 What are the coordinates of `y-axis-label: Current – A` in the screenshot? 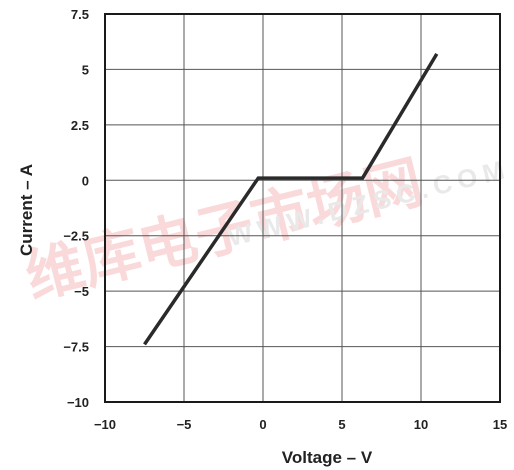 It's located at (26, 210).